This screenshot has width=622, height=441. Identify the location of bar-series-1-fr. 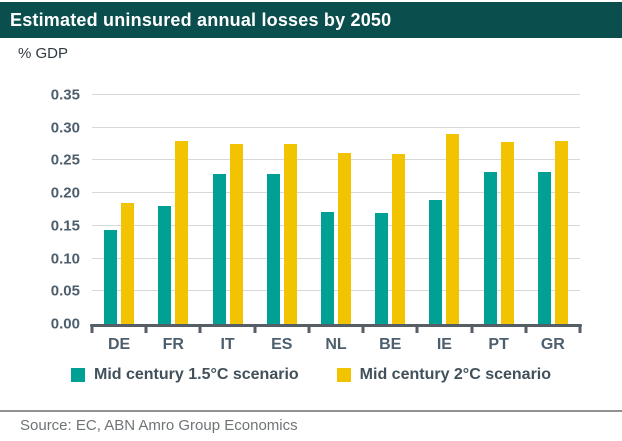
(165, 264).